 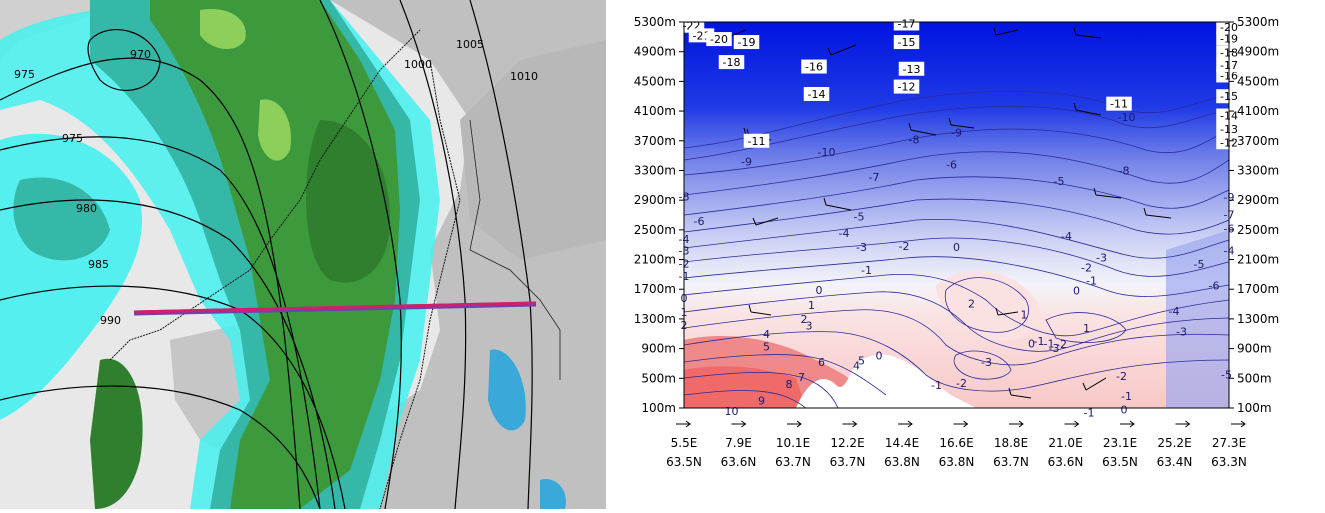 What do you see at coordinates (746, 162) in the screenshot?
I see `temperature-label-text: -9` at bounding box center [746, 162].